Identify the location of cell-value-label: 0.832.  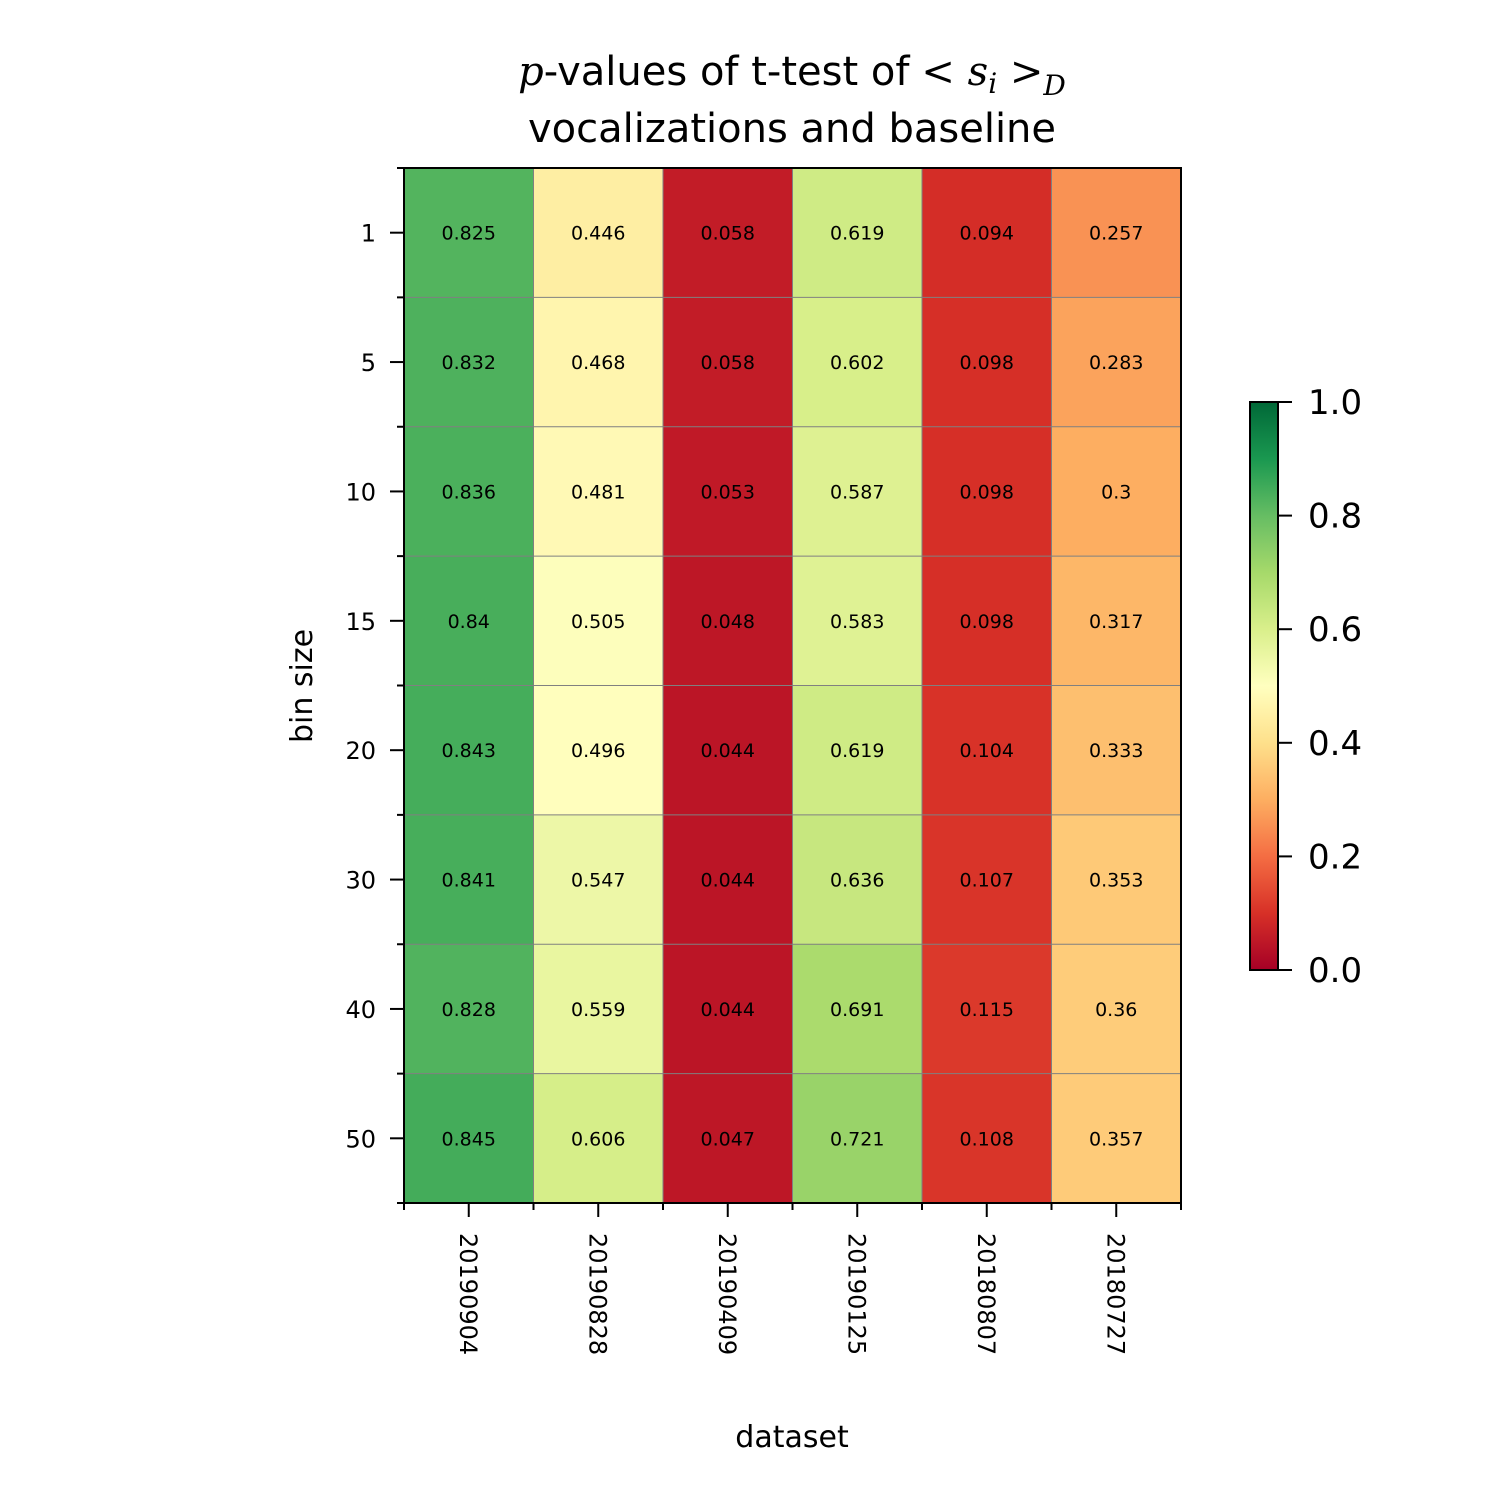
(469, 363).